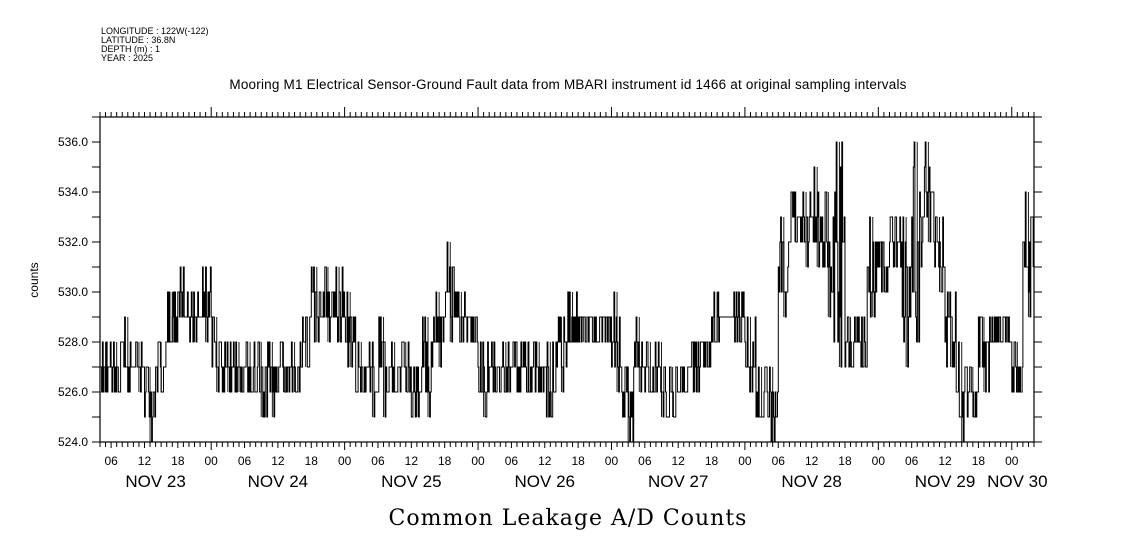  I want to click on x-day-label: NOV 27, so click(678, 481).